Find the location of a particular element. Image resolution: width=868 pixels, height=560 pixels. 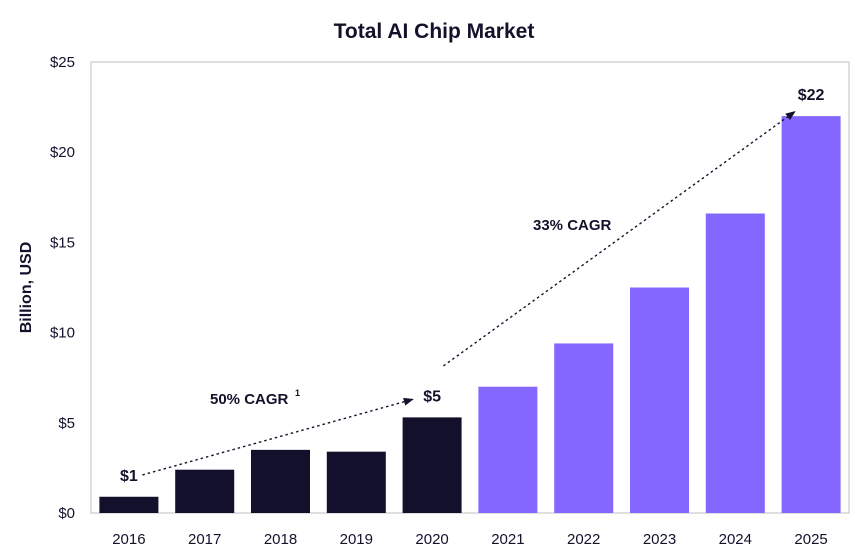

x-tick-label: 2018 is located at coordinates (280, 539).